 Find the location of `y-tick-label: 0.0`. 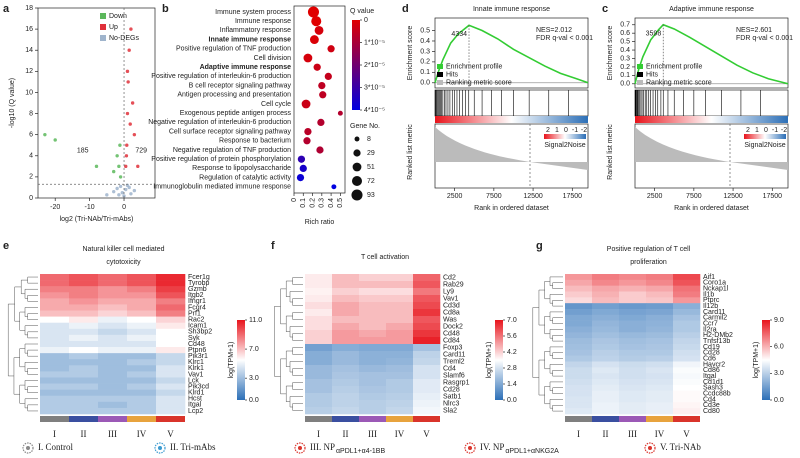

y-tick-label: 0.0 is located at coordinates (625, 84).